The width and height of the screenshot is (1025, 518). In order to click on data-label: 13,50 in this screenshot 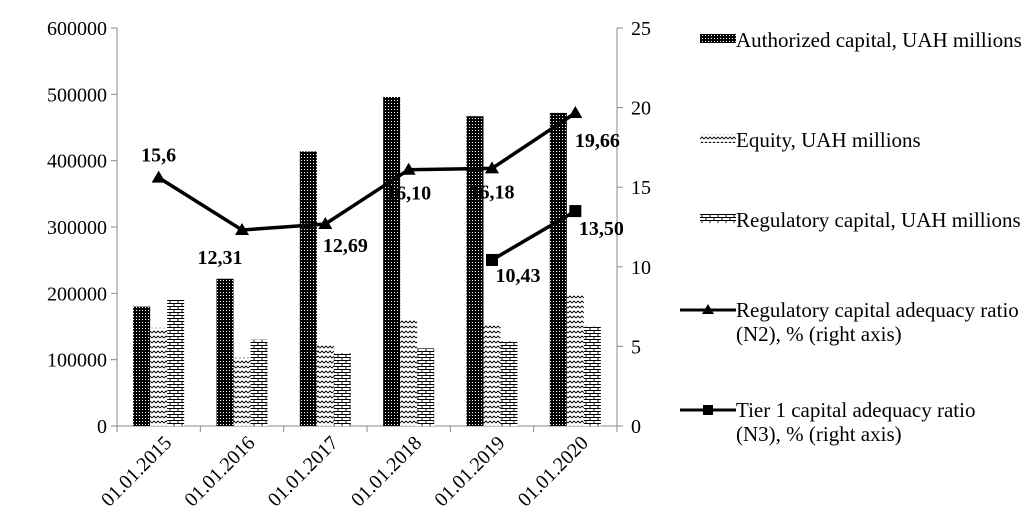, I will do `click(601, 229)`.